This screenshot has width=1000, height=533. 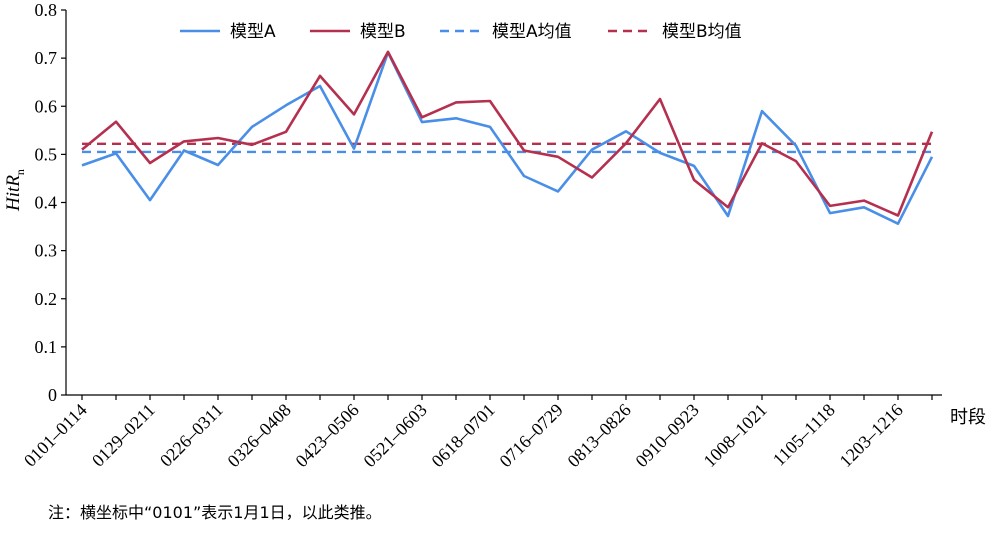 What do you see at coordinates (55, 435) in the screenshot?
I see `x-tick-label: 0101–0114` at bounding box center [55, 435].